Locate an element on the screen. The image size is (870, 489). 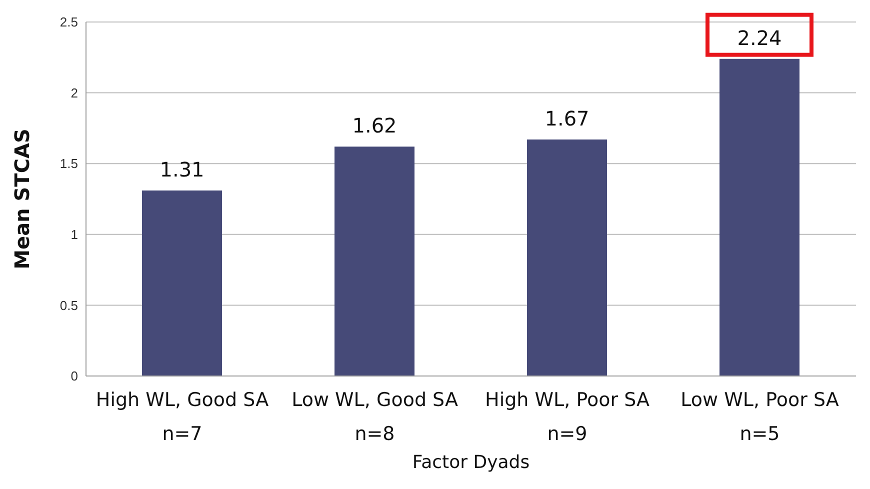
y-tick-label: 0.5 is located at coordinates (69, 305).